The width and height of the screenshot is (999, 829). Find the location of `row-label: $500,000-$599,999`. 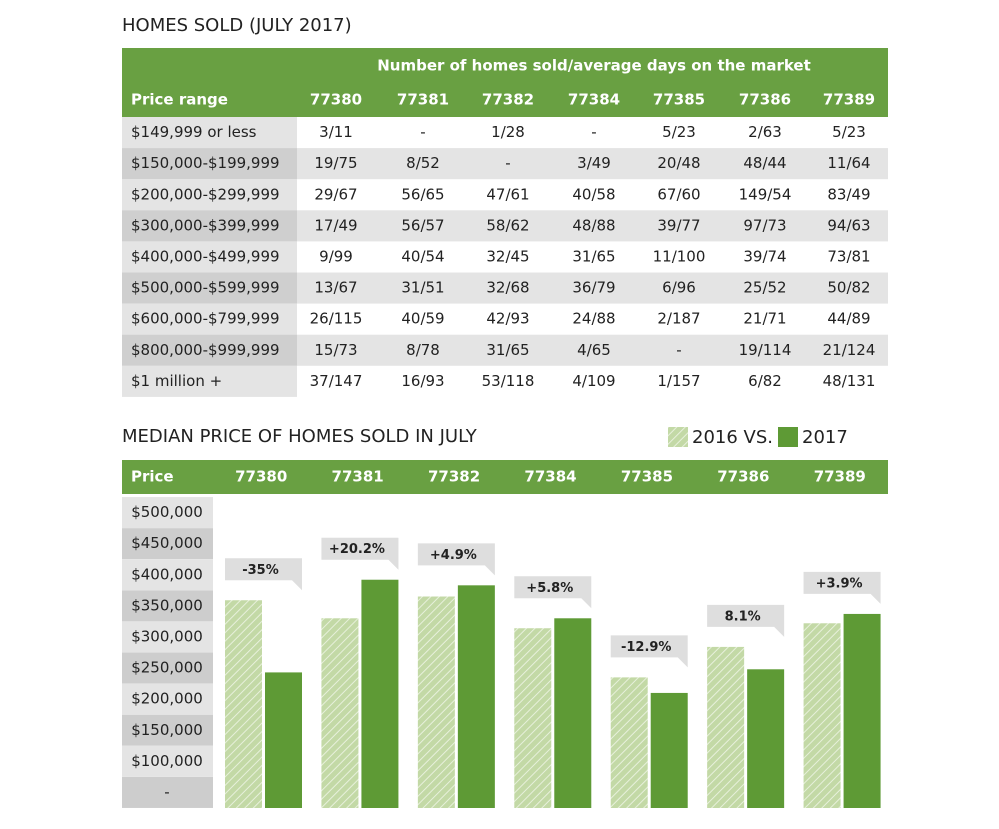

row-label: $500,000-$599,999 is located at coordinates (205, 288).